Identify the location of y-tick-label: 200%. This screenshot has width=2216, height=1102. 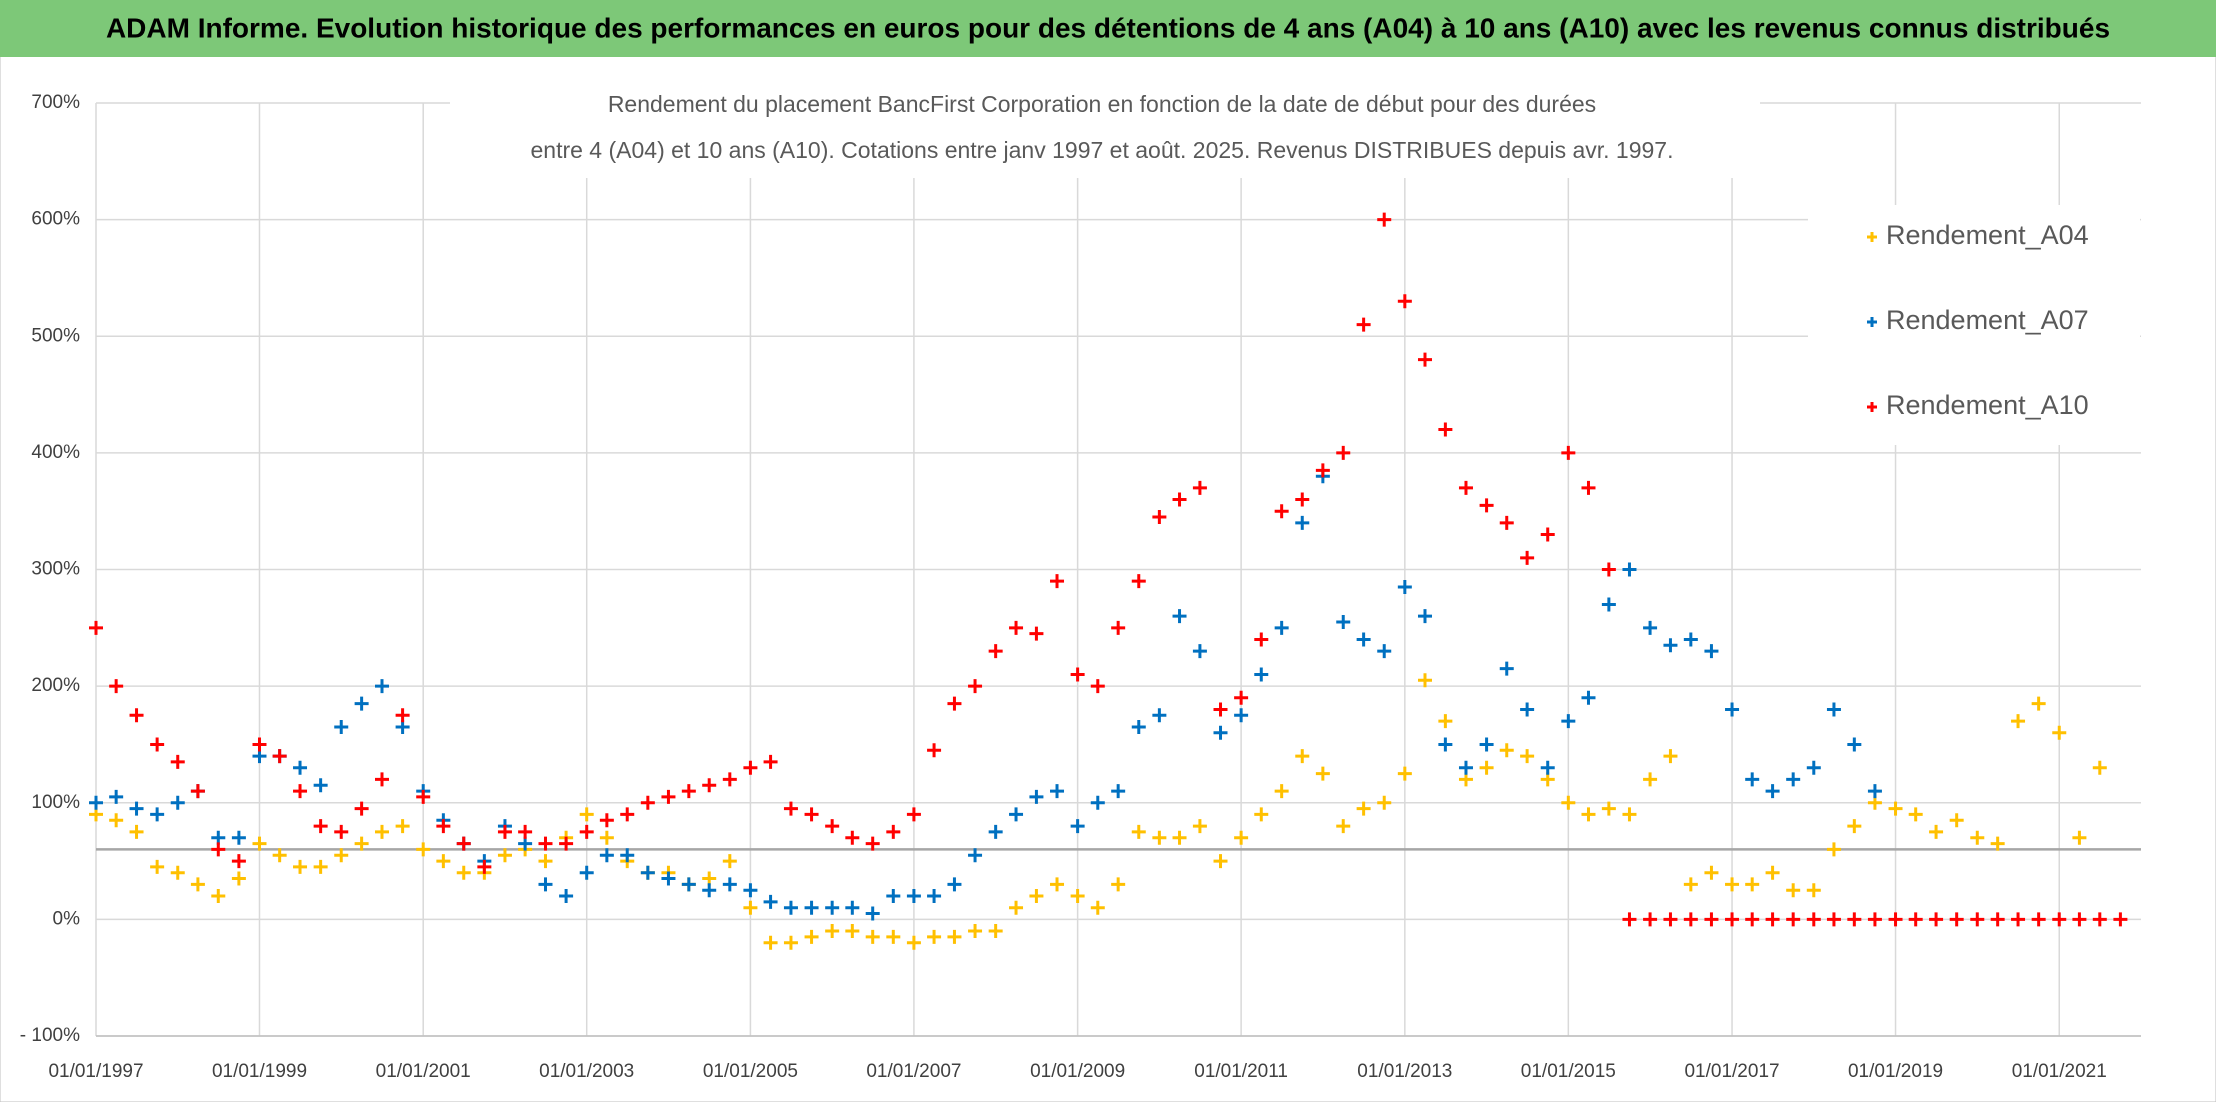
(55, 685).